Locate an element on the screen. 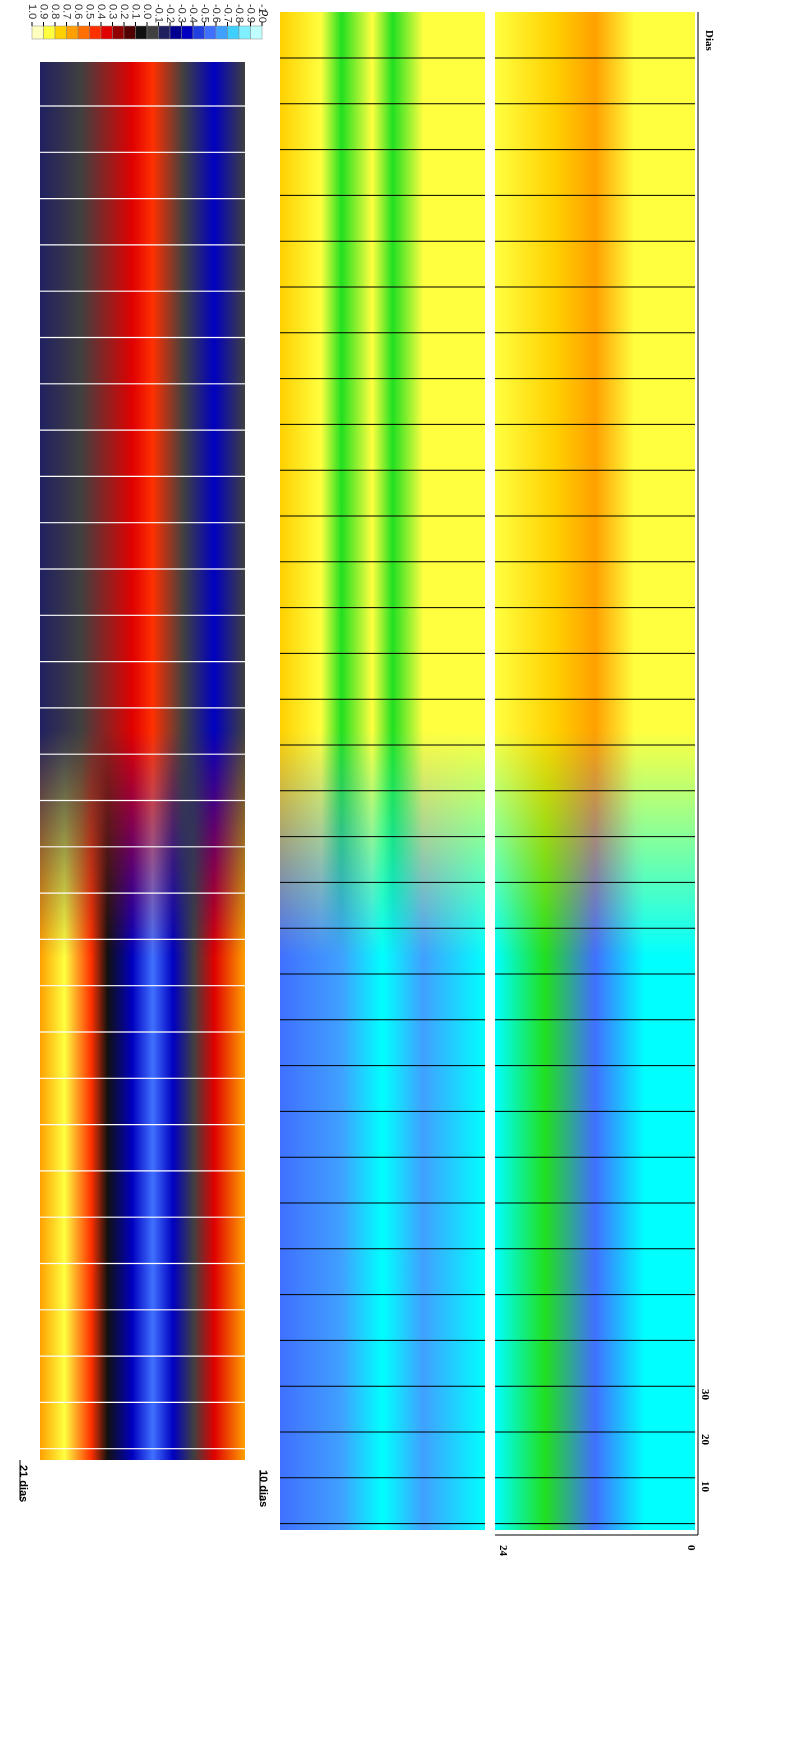 This screenshot has width=788, height=1745. colorbar-tick-label: 0.5 is located at coordinates (90, 11).